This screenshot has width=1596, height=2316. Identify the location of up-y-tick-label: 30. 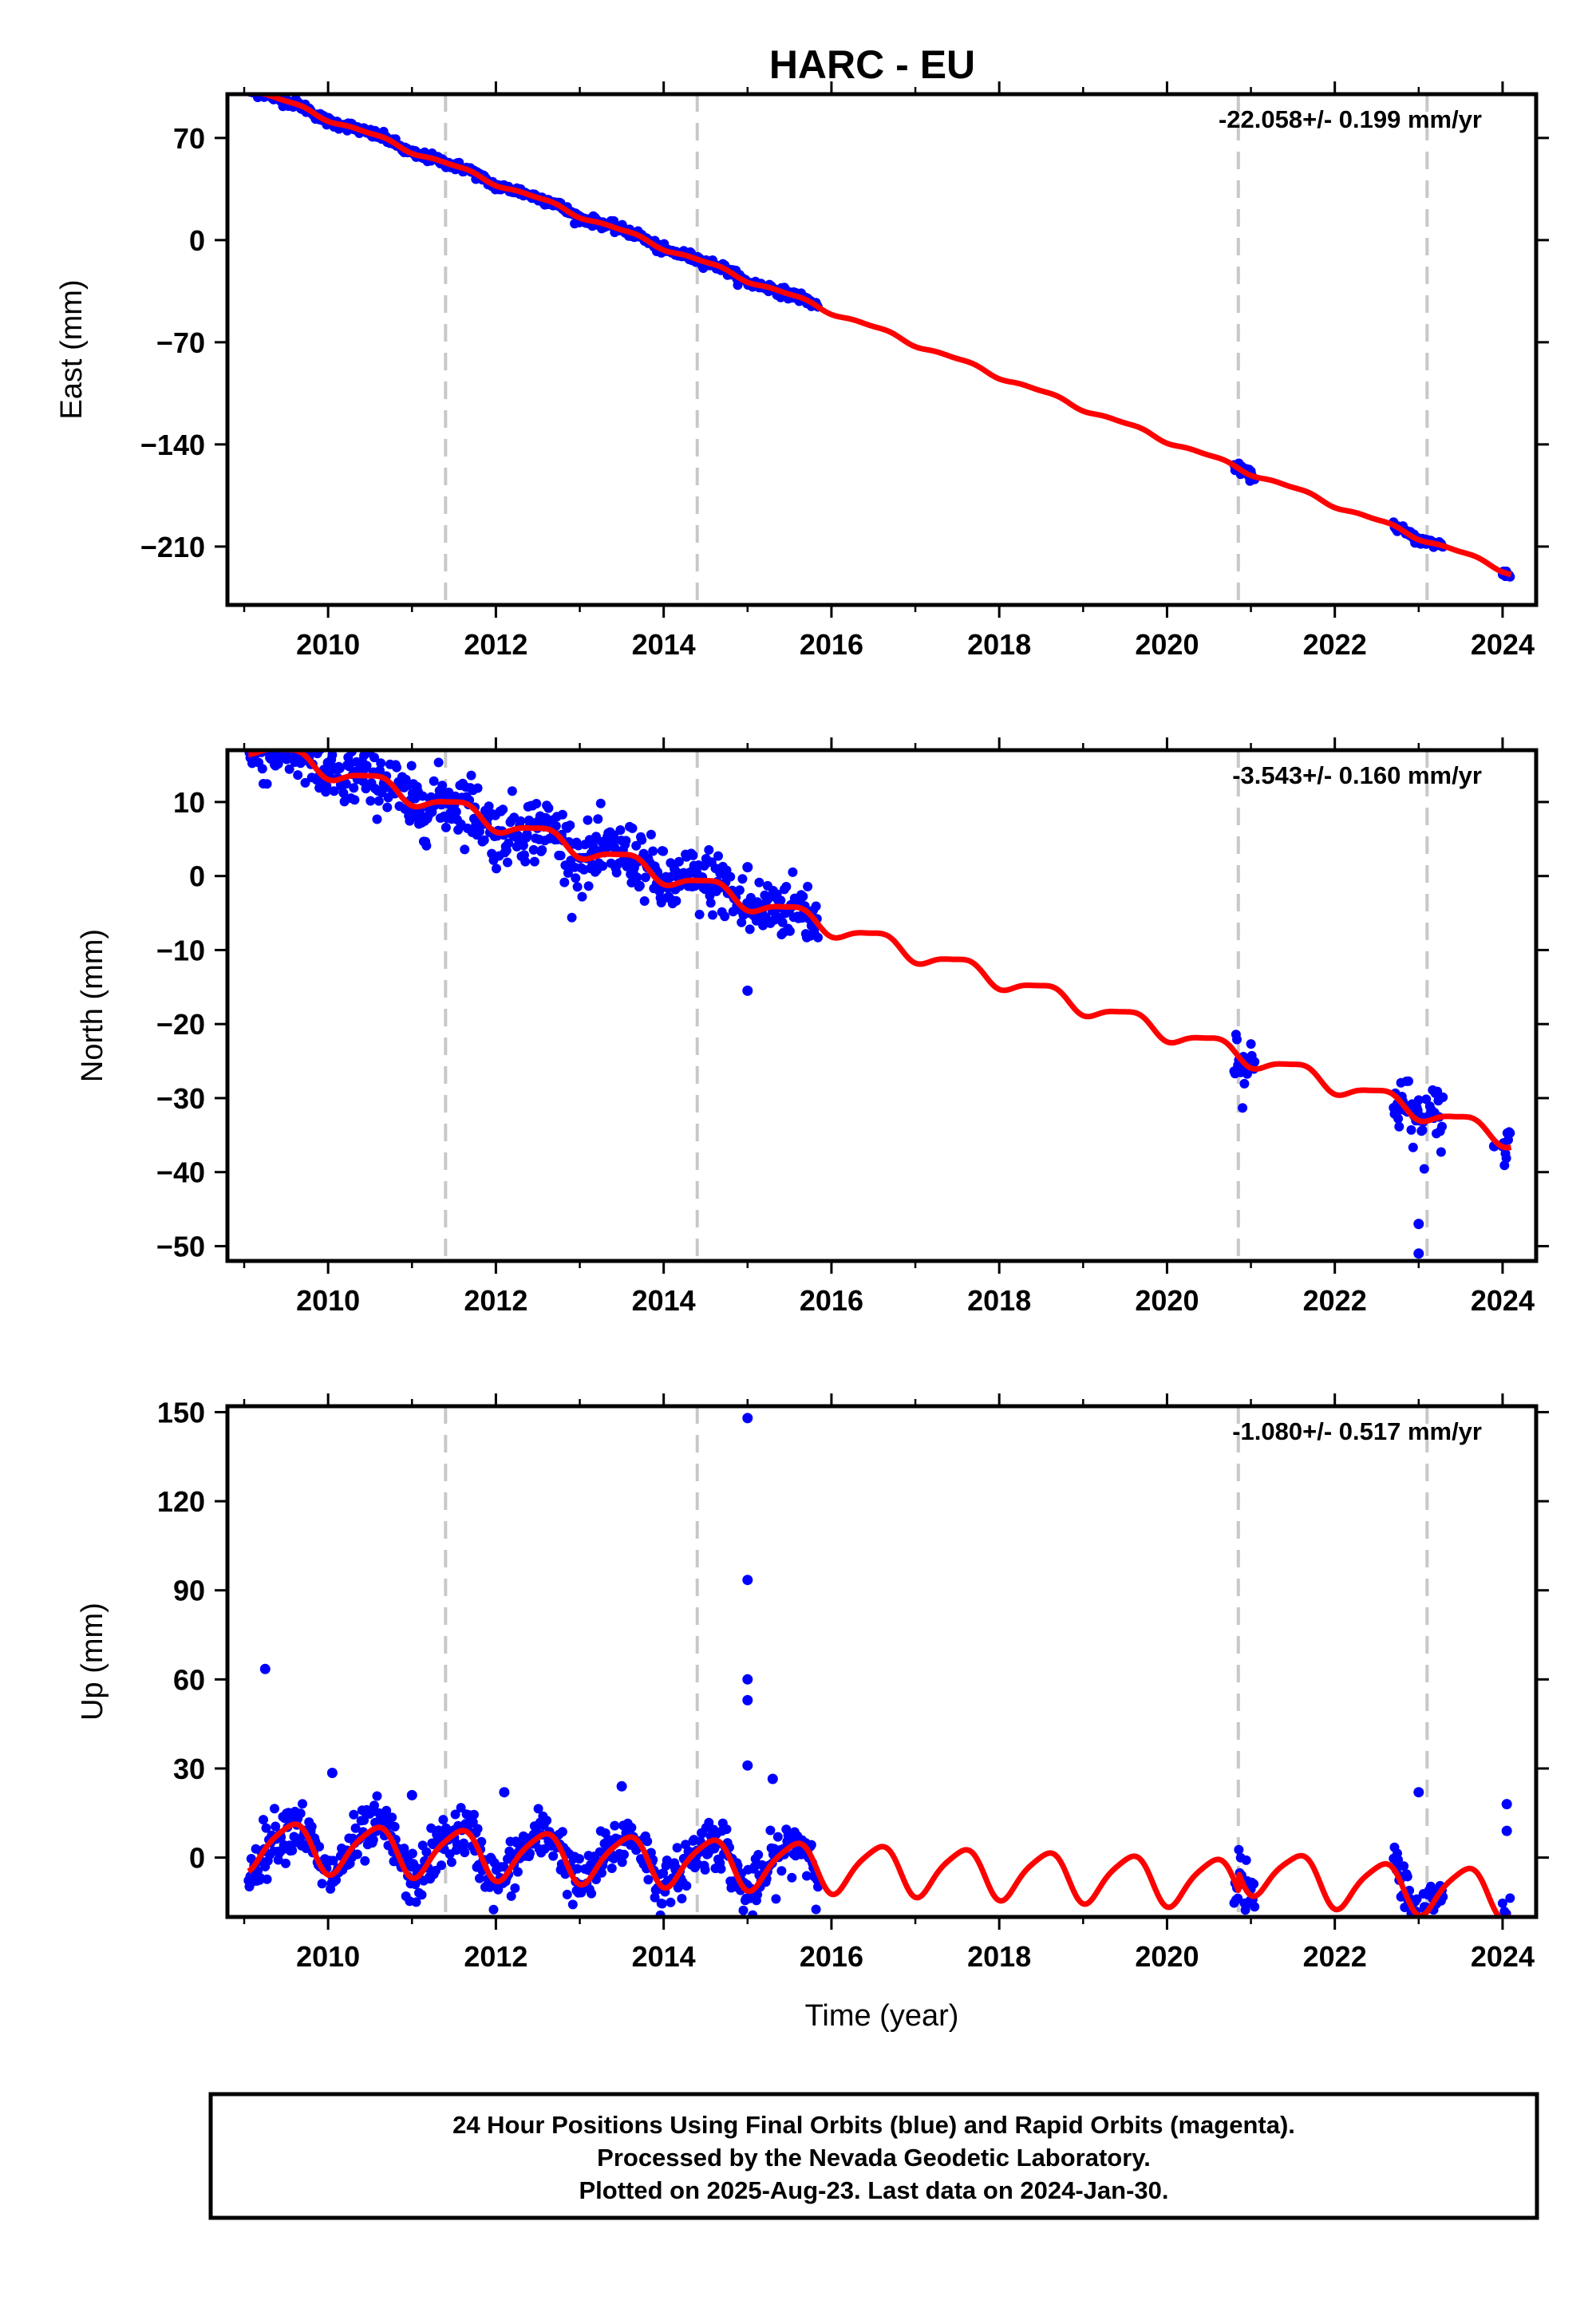
(189, 1769).